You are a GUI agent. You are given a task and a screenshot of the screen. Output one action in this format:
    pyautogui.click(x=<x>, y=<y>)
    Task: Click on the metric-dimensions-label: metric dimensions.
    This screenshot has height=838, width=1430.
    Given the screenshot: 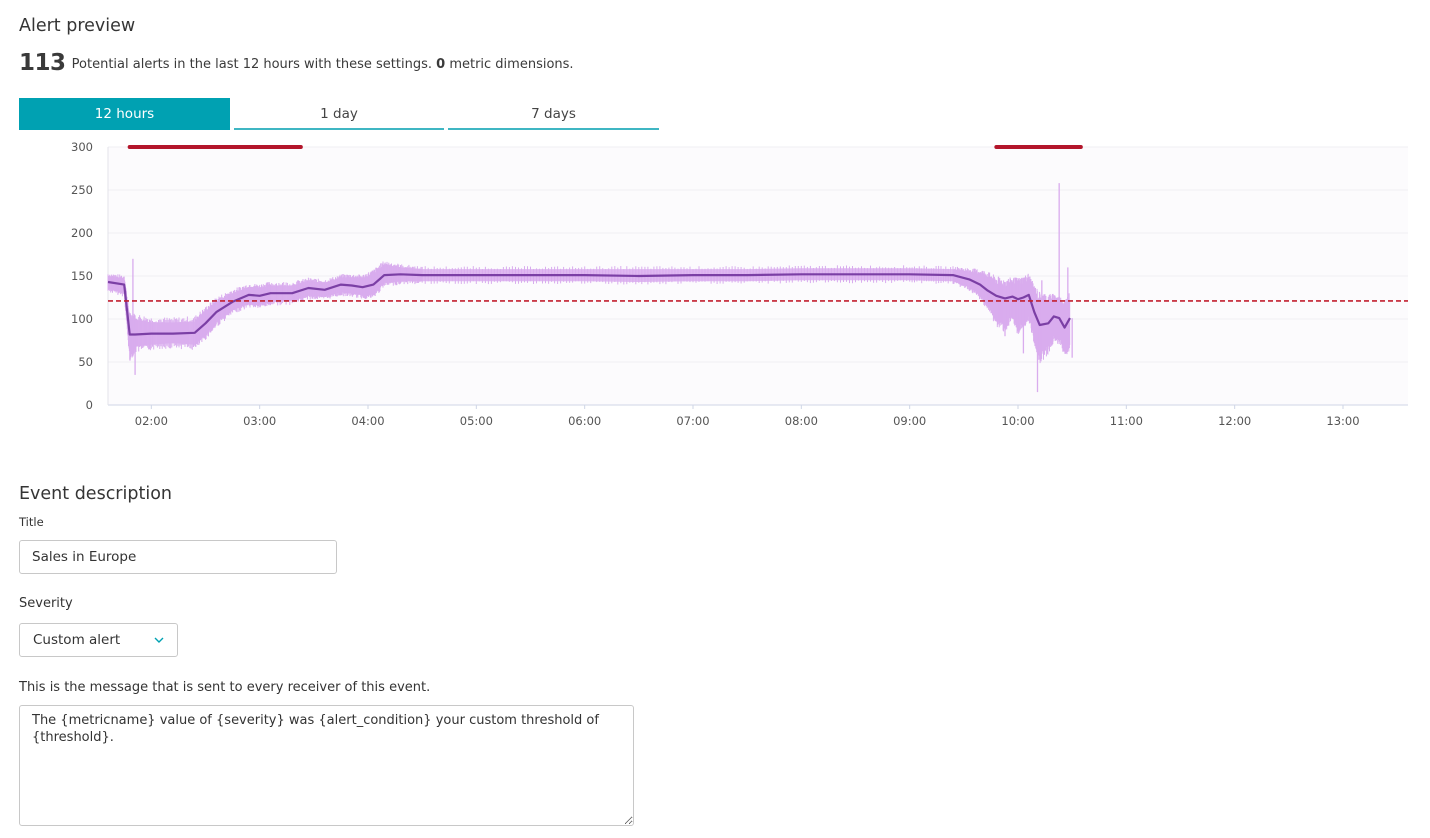 What is the action you would take?
    pyautogui.click(x=511, y=64)
    